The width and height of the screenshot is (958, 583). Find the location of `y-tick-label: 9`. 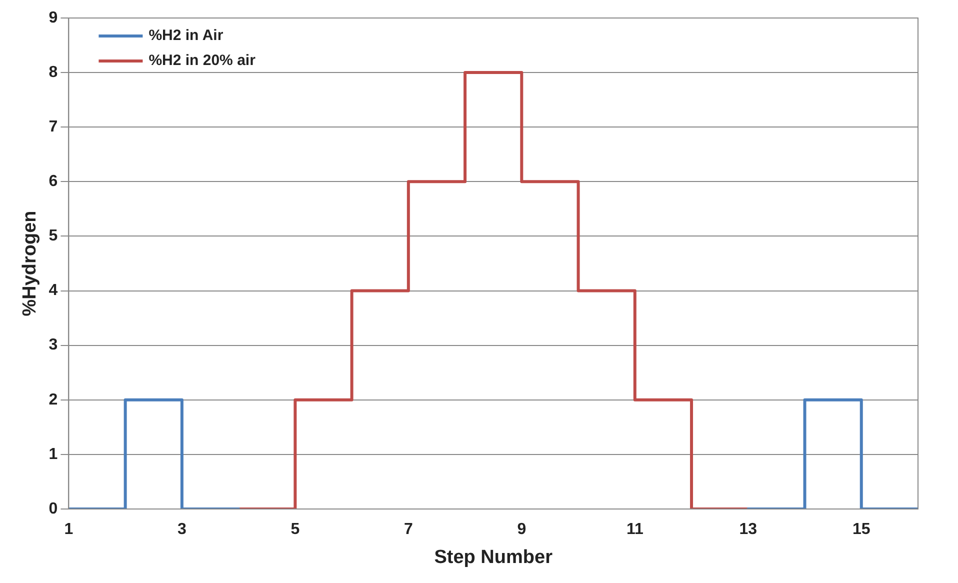

y-tick-label: 9 is located at coordinates (53, 17).